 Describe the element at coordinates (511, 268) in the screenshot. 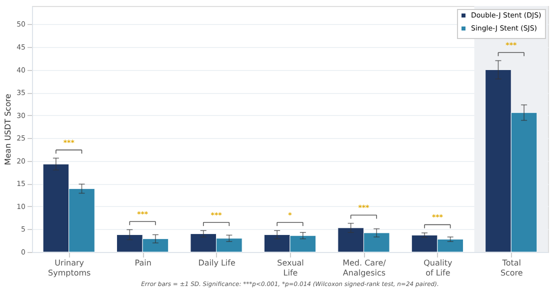

I see `x-tick-label: Total Score` at that location.